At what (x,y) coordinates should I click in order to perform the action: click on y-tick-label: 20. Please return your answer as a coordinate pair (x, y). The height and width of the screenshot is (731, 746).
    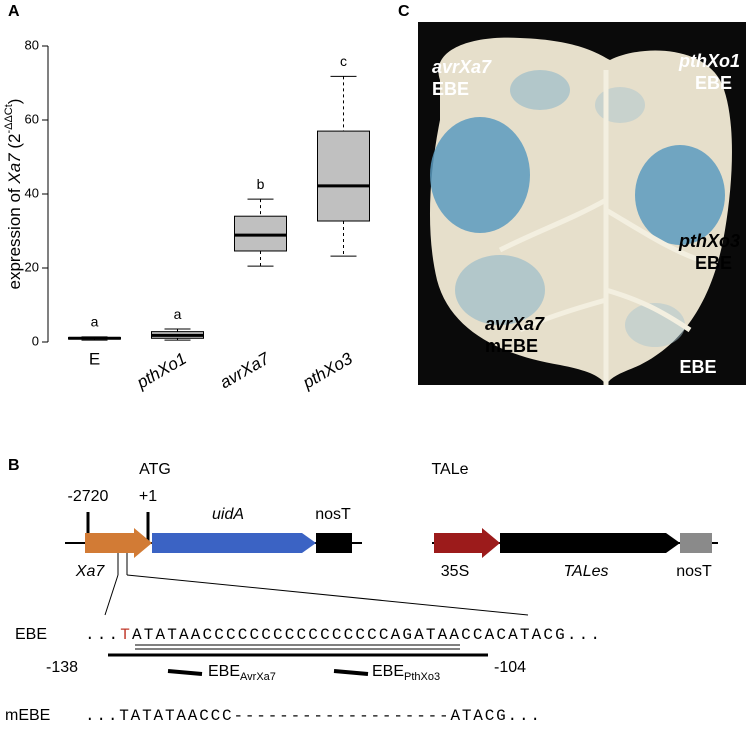
    Looking at the image, I should click on (32, 266).